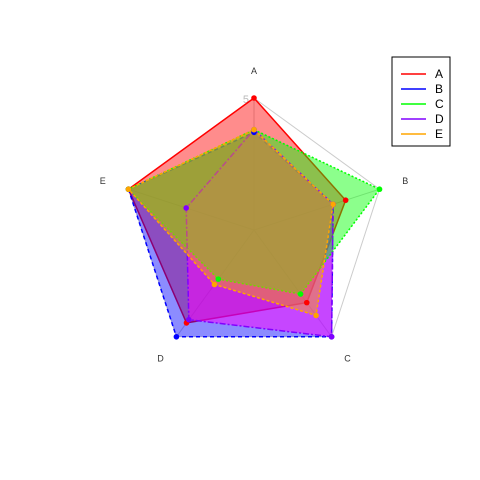 This screenshot has width=480, height=480. I want to click on legend-box, so click(421, 101).